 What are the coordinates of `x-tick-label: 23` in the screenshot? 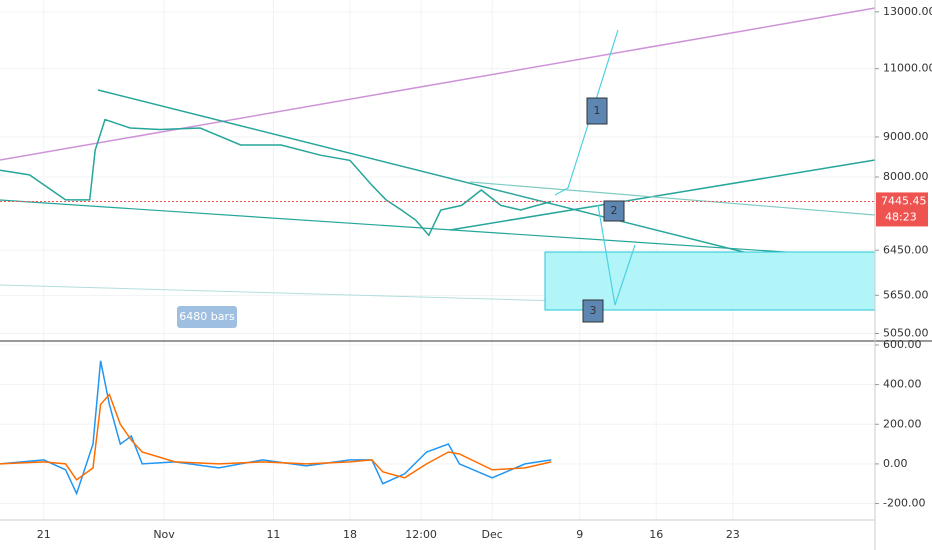 It's located at (733, 534).